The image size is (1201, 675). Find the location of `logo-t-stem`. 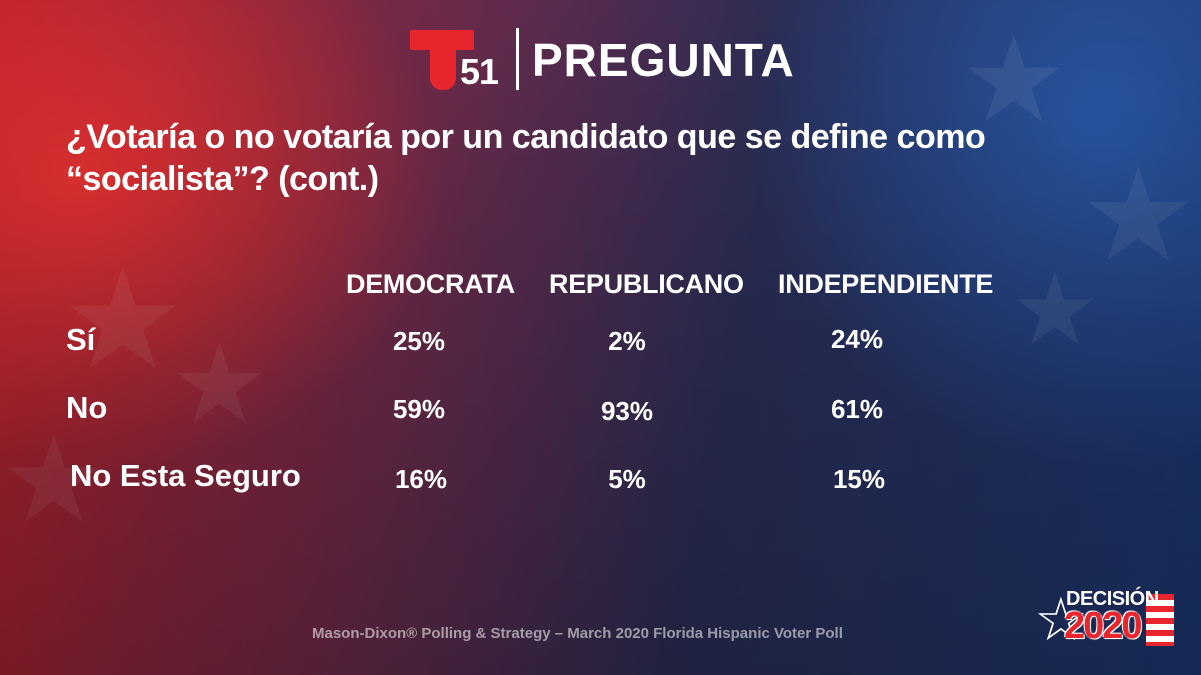

logo-t-stem is located at coordinates (443, 67).